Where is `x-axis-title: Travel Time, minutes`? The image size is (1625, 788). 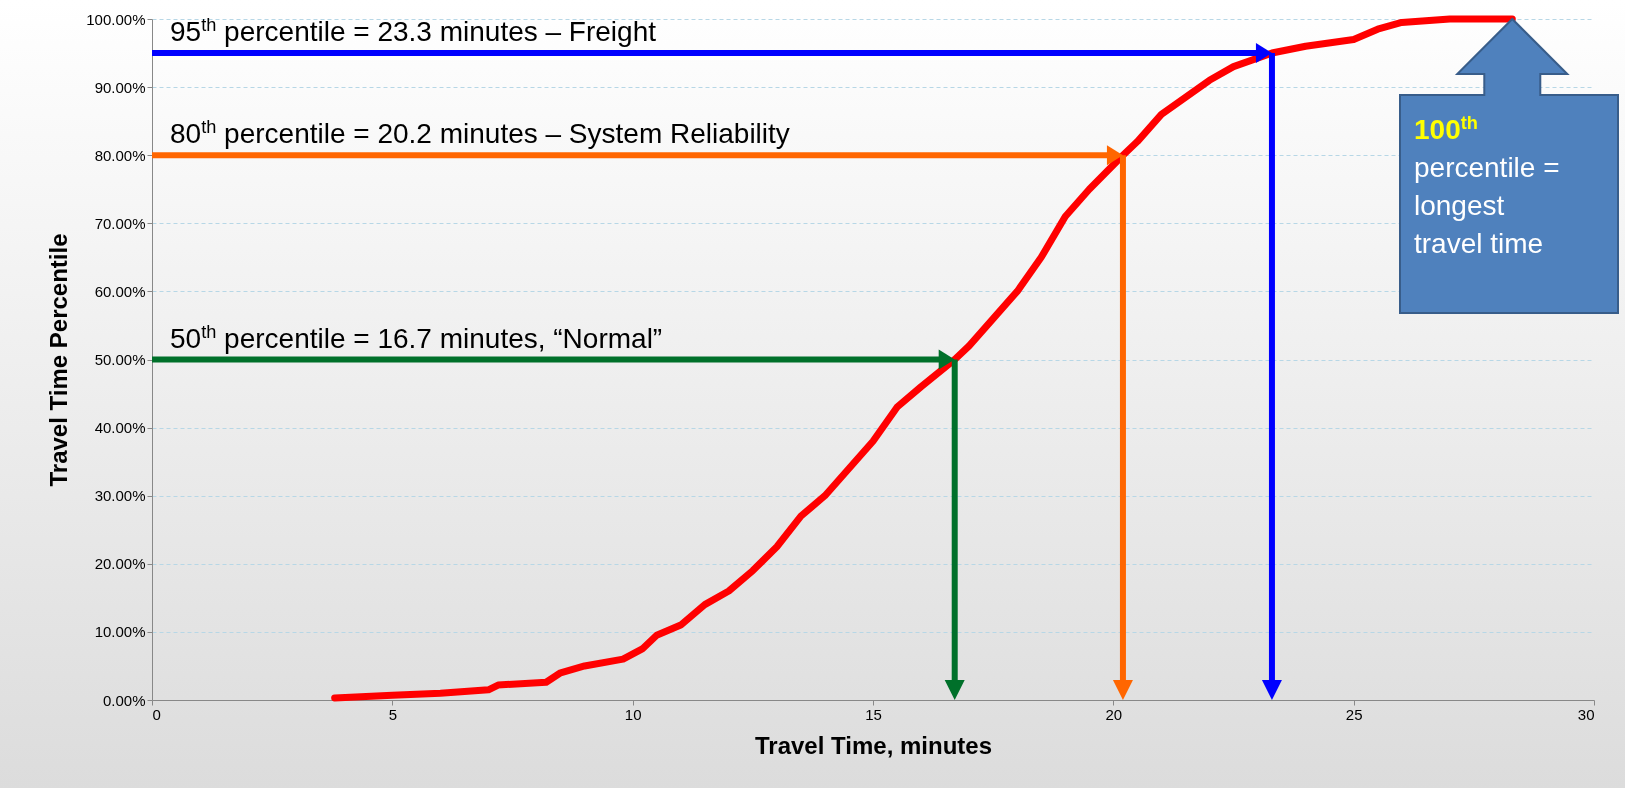
x-axis-title: Travel Time, minutes is located at coordinates (873, 745).